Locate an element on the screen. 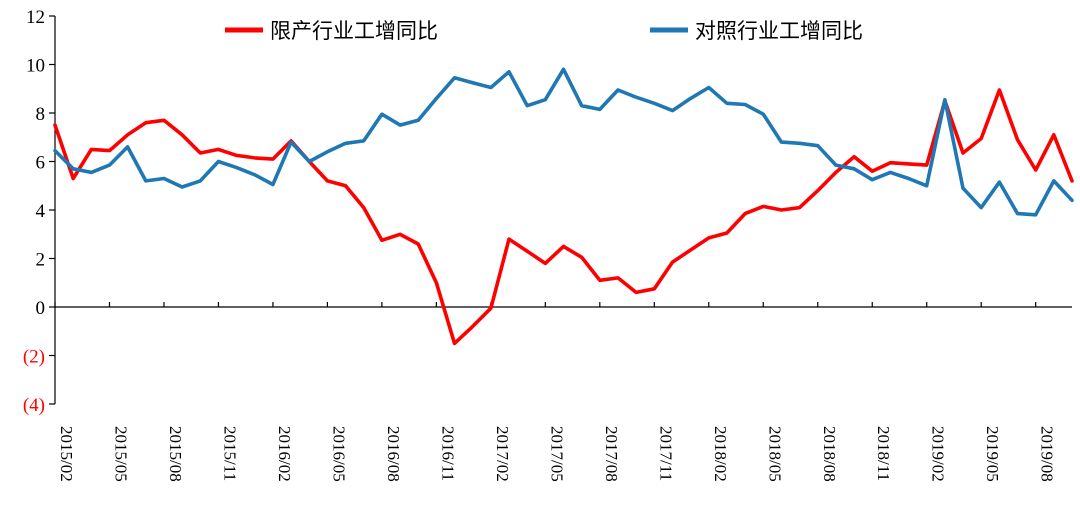 The image size is (1080, 509). legend-label-series-2: 对照行业工增同比 is located at coordinates (779, 31).